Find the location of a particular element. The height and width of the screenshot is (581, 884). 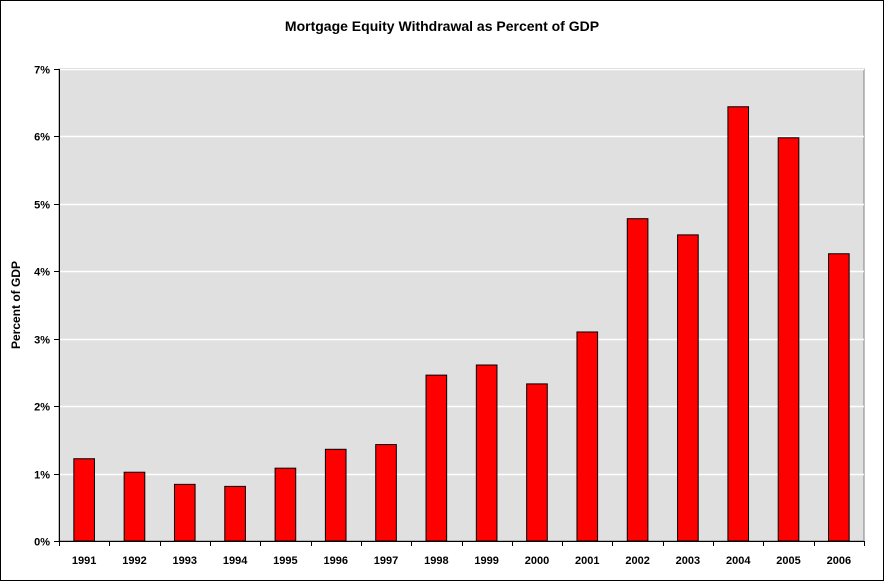

x-tick-label-2004: 2004 is located at coordinates (738, 561).